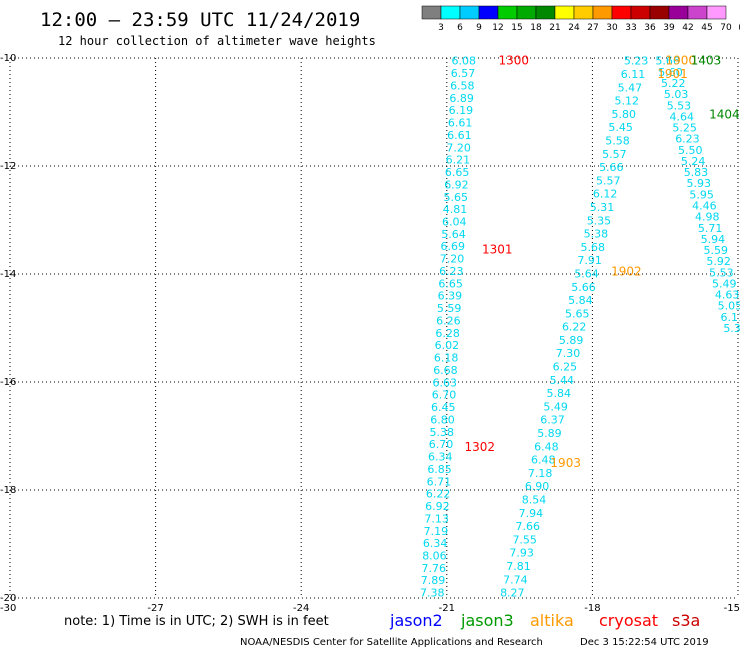  I want to click on y-tick-label: -18, so click(8, 490).